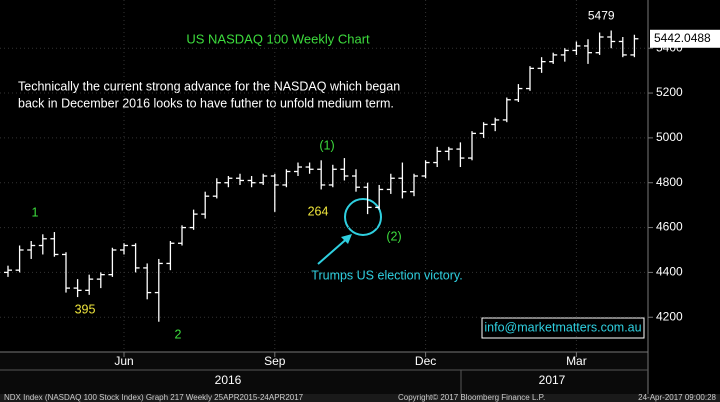 Image resolution: width=720 pixels, height=402 pixels. I want to click on x-tick-label: Jun, so click(123, 361).